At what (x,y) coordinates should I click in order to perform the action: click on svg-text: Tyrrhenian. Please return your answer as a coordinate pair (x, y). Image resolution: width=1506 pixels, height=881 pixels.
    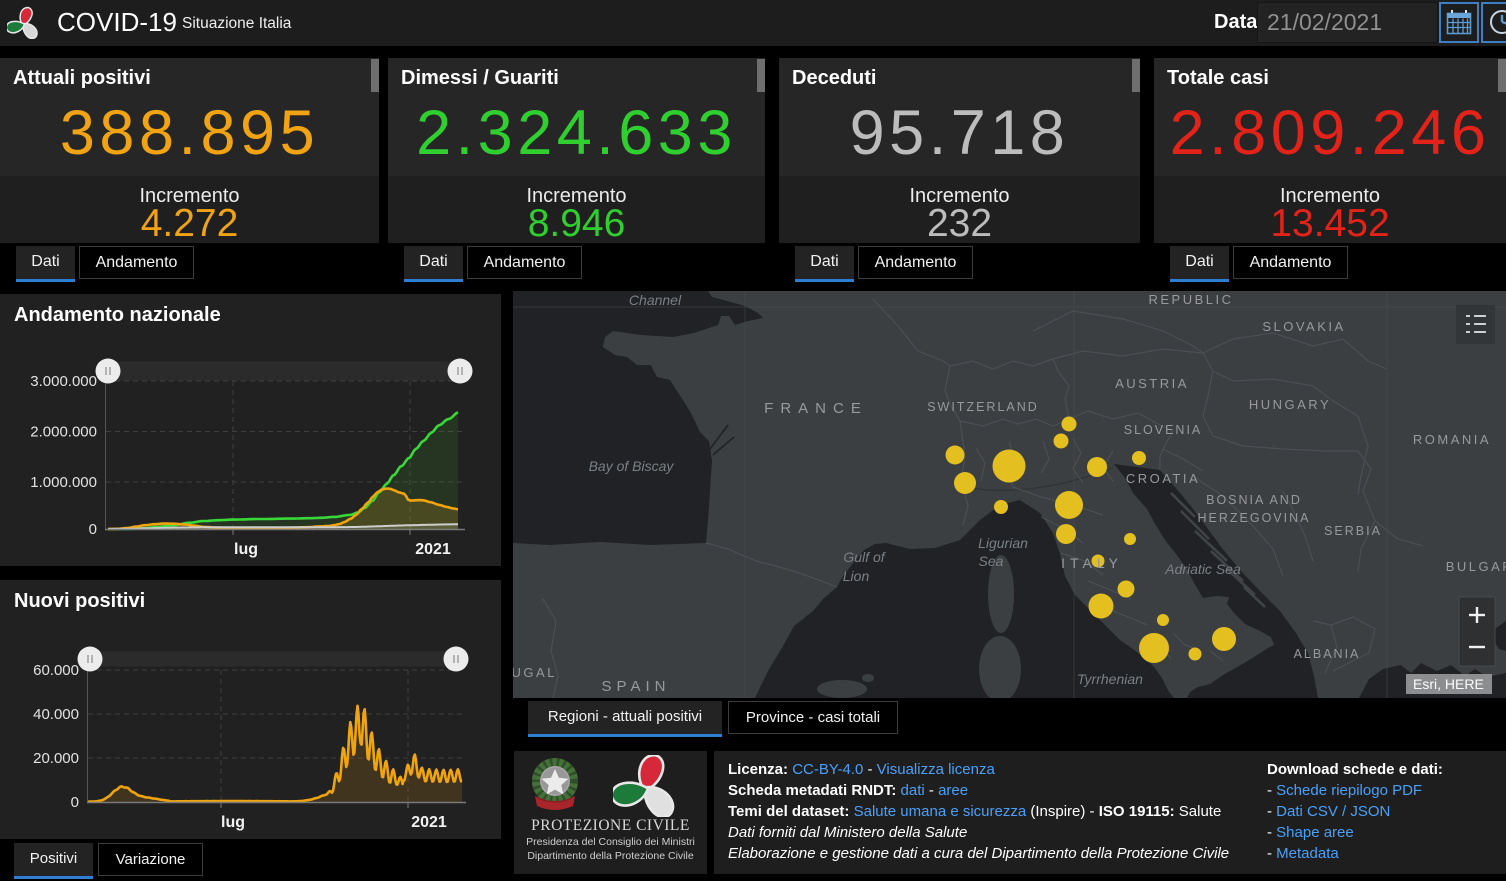
    Looking at the image, I should click on (1110, 679).